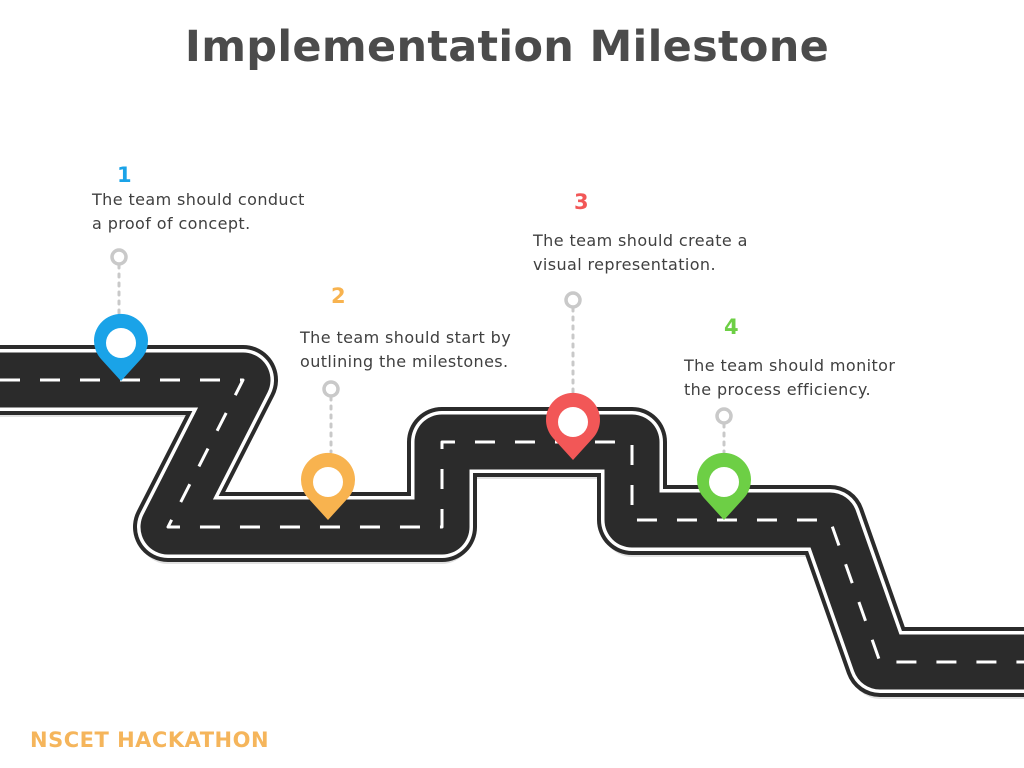  Describe the element at coordinates (777, 389) in the screenshot. I see `milestone-4-line-2: the process efficiency.` at that location.